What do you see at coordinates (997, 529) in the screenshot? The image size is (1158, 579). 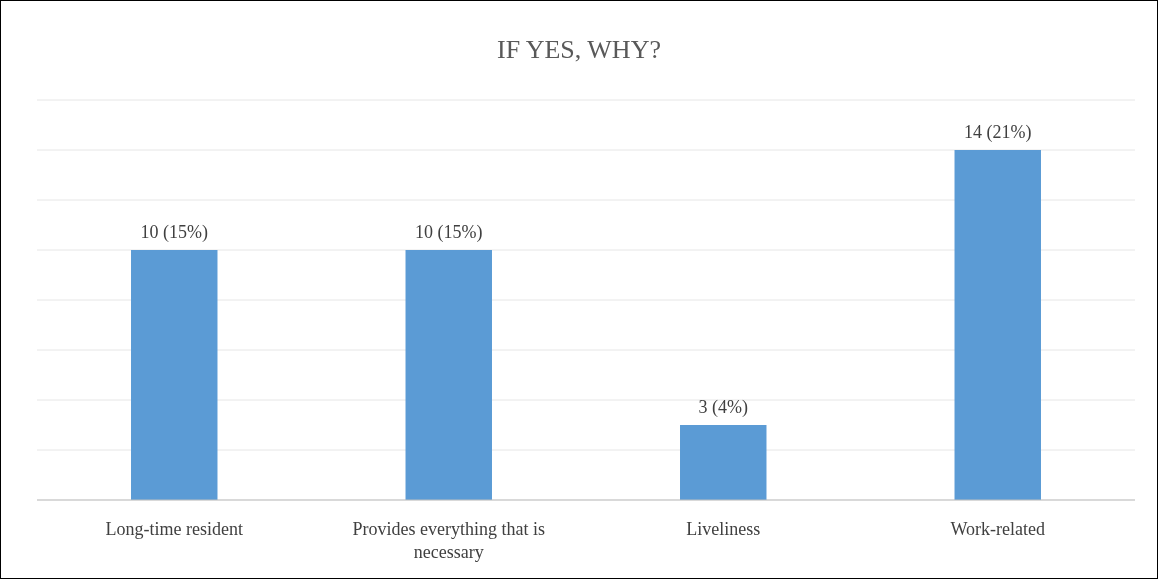 I see `x-tick-label: Work-related` at bounding box center [997, 529].